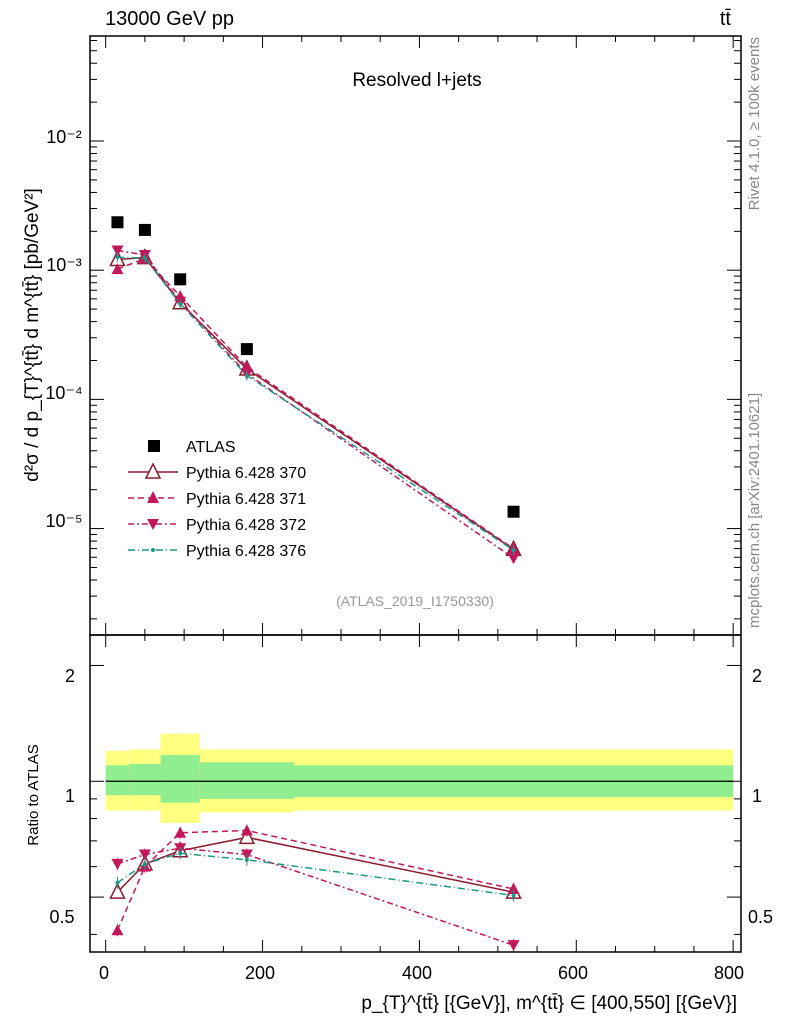 The width and height of the screenshot is (786, 1024). I want to click on ytick-label-1e-5: 10⁻⁵, so click(64, 521).